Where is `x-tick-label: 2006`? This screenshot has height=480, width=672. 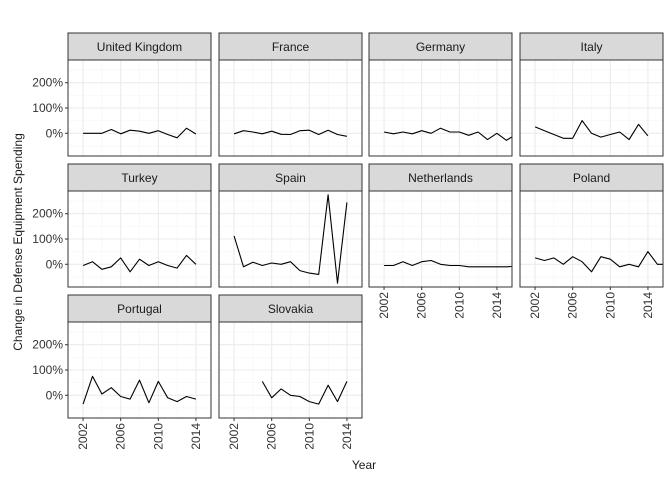 x-tick-label: 2006 is located at coordinates (422, 305).